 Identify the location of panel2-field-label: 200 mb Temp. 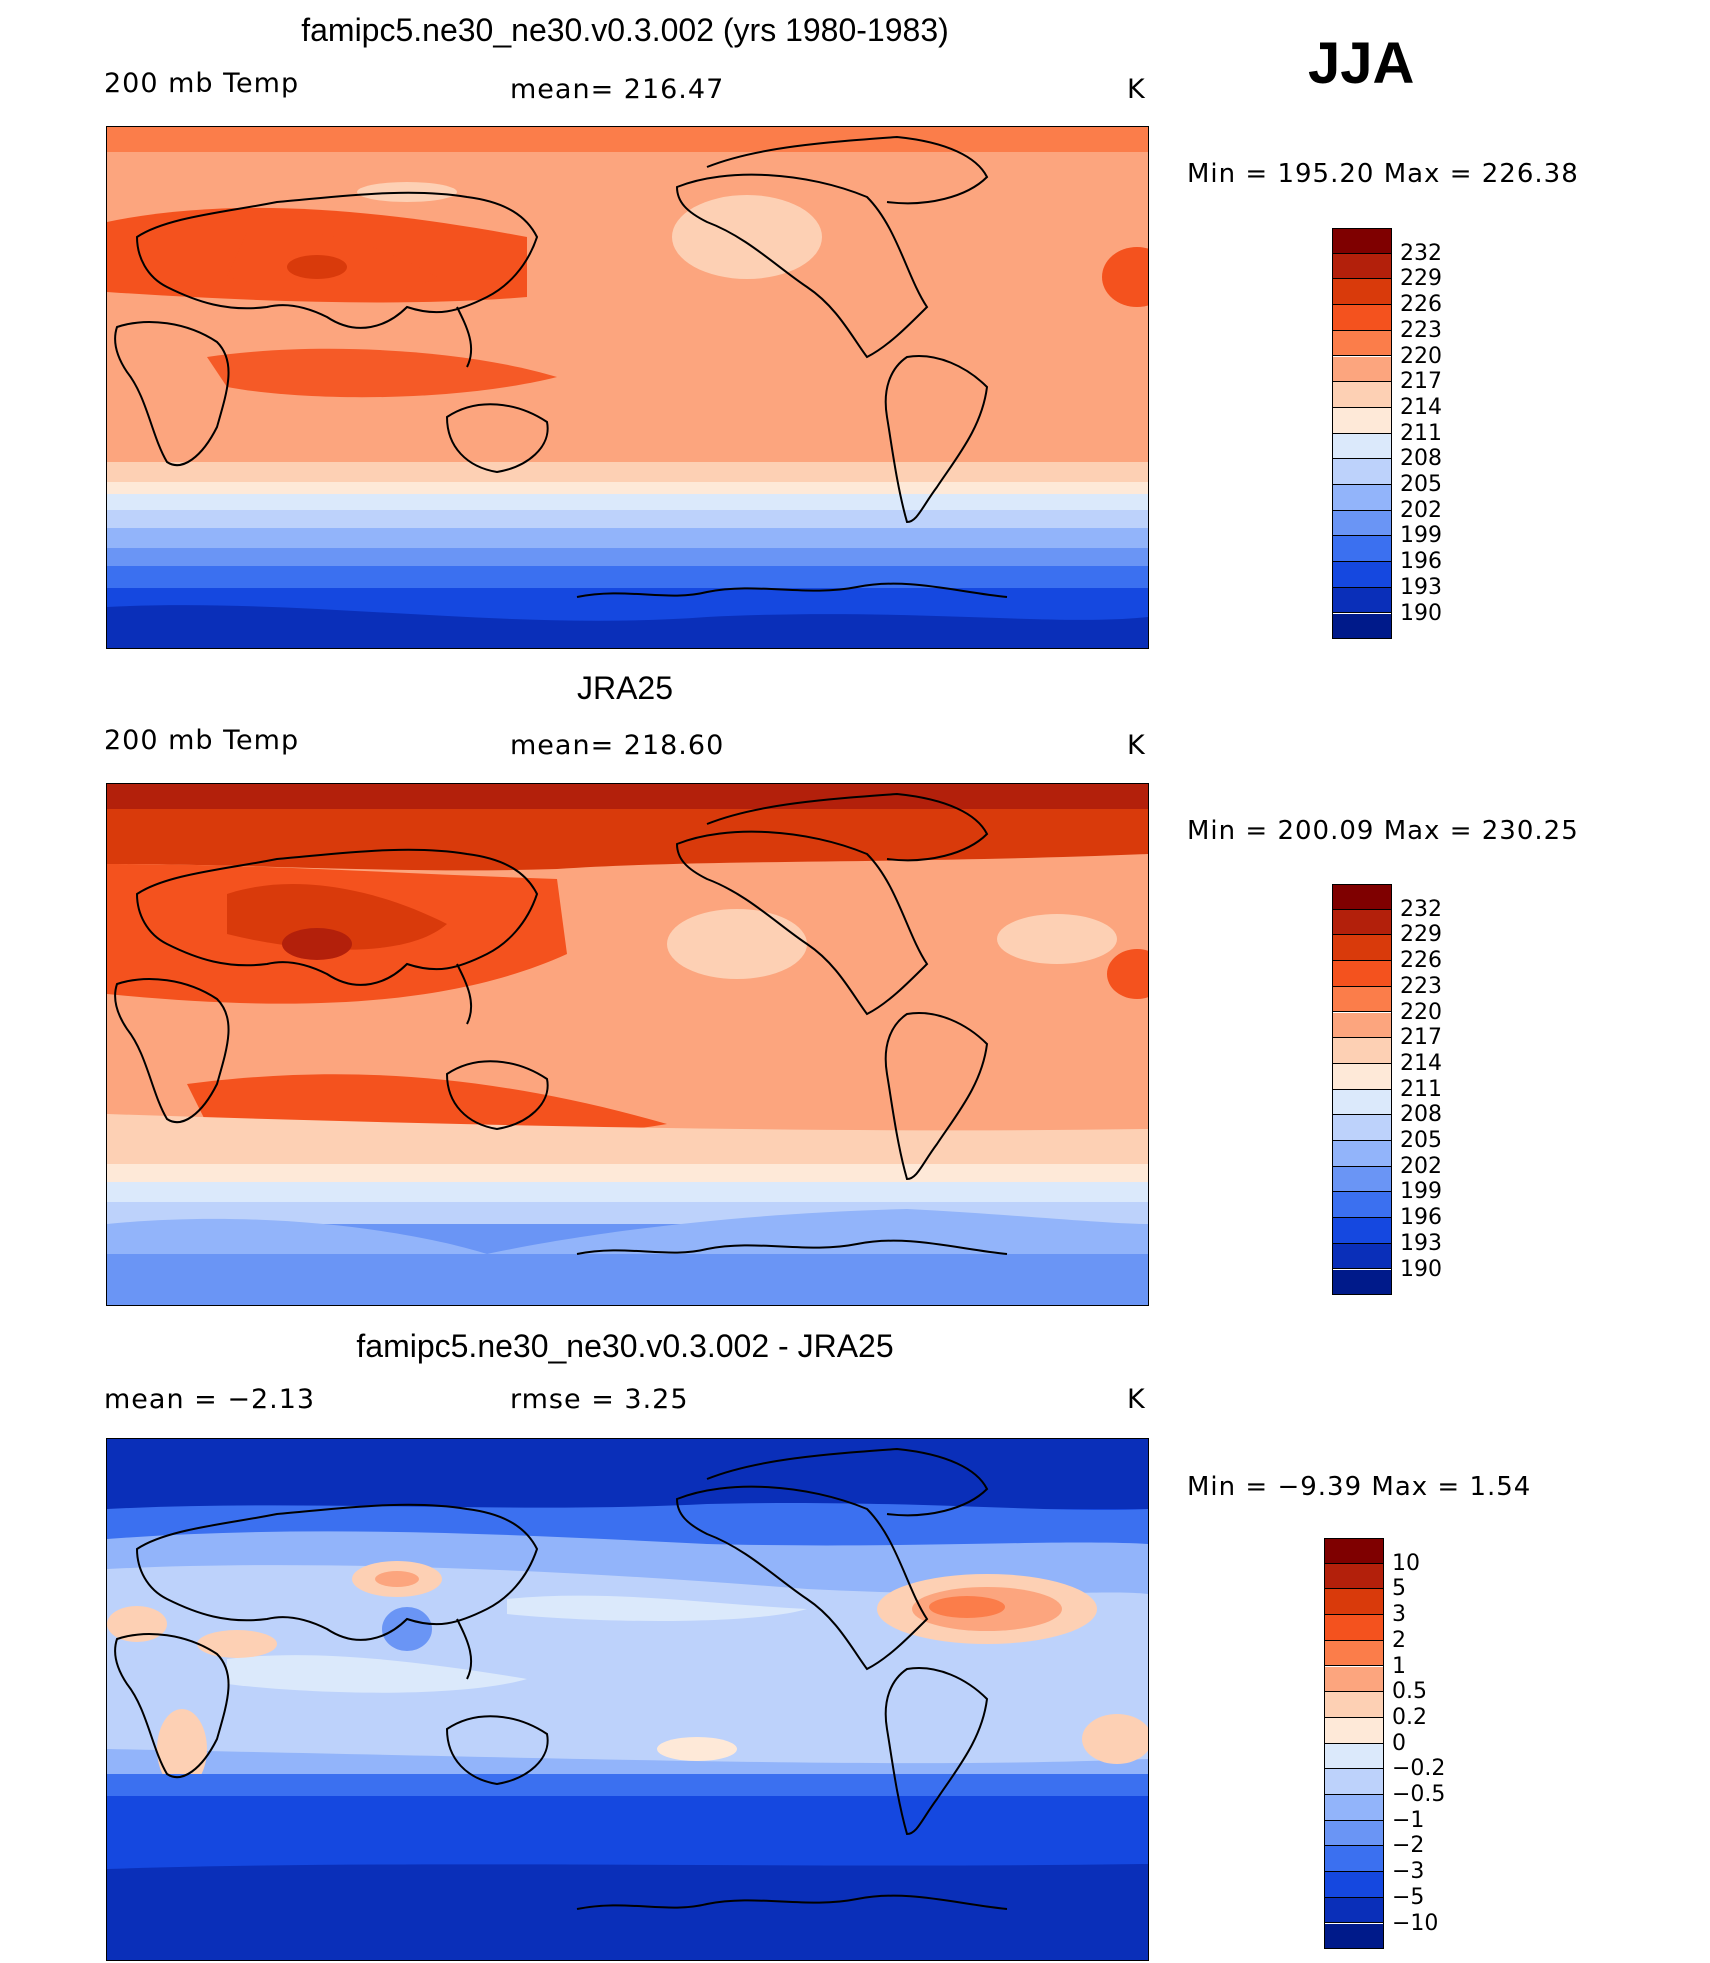
(202, 740).